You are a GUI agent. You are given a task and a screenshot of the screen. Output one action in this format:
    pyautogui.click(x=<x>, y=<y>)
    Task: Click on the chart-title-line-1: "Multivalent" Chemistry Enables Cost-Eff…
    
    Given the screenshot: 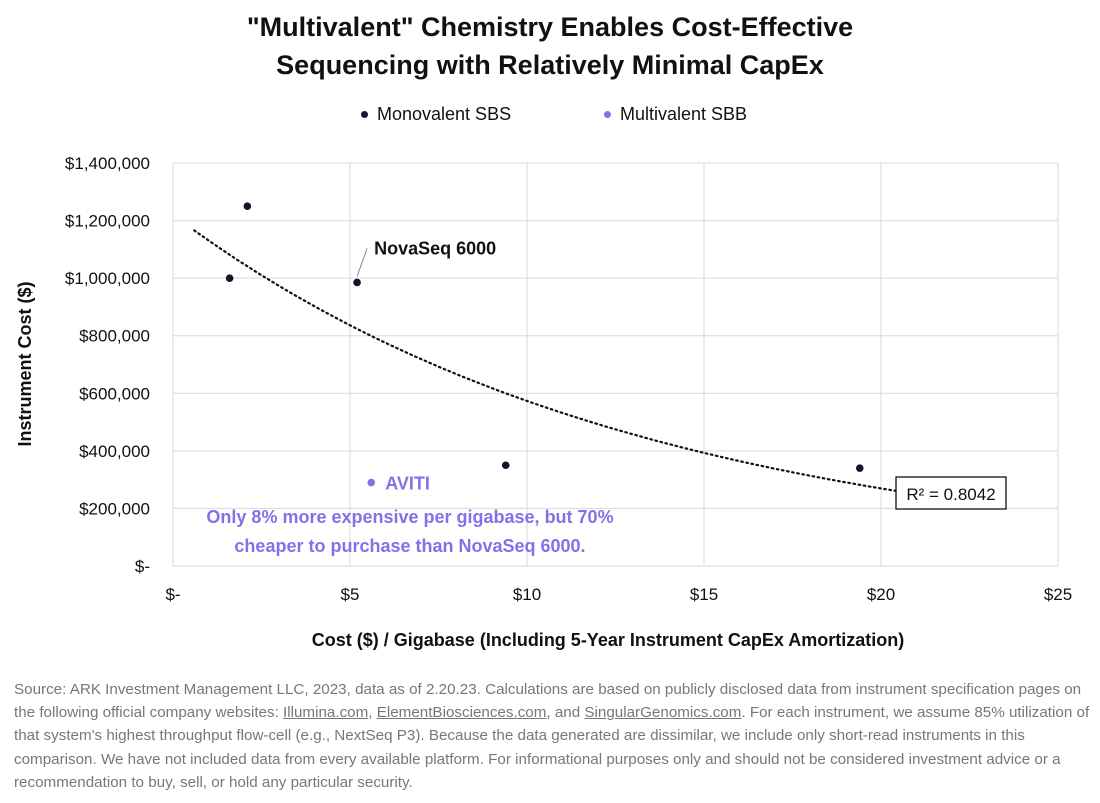 What is the action you would take?
    pyautogui.click(x=550, y=27)
    